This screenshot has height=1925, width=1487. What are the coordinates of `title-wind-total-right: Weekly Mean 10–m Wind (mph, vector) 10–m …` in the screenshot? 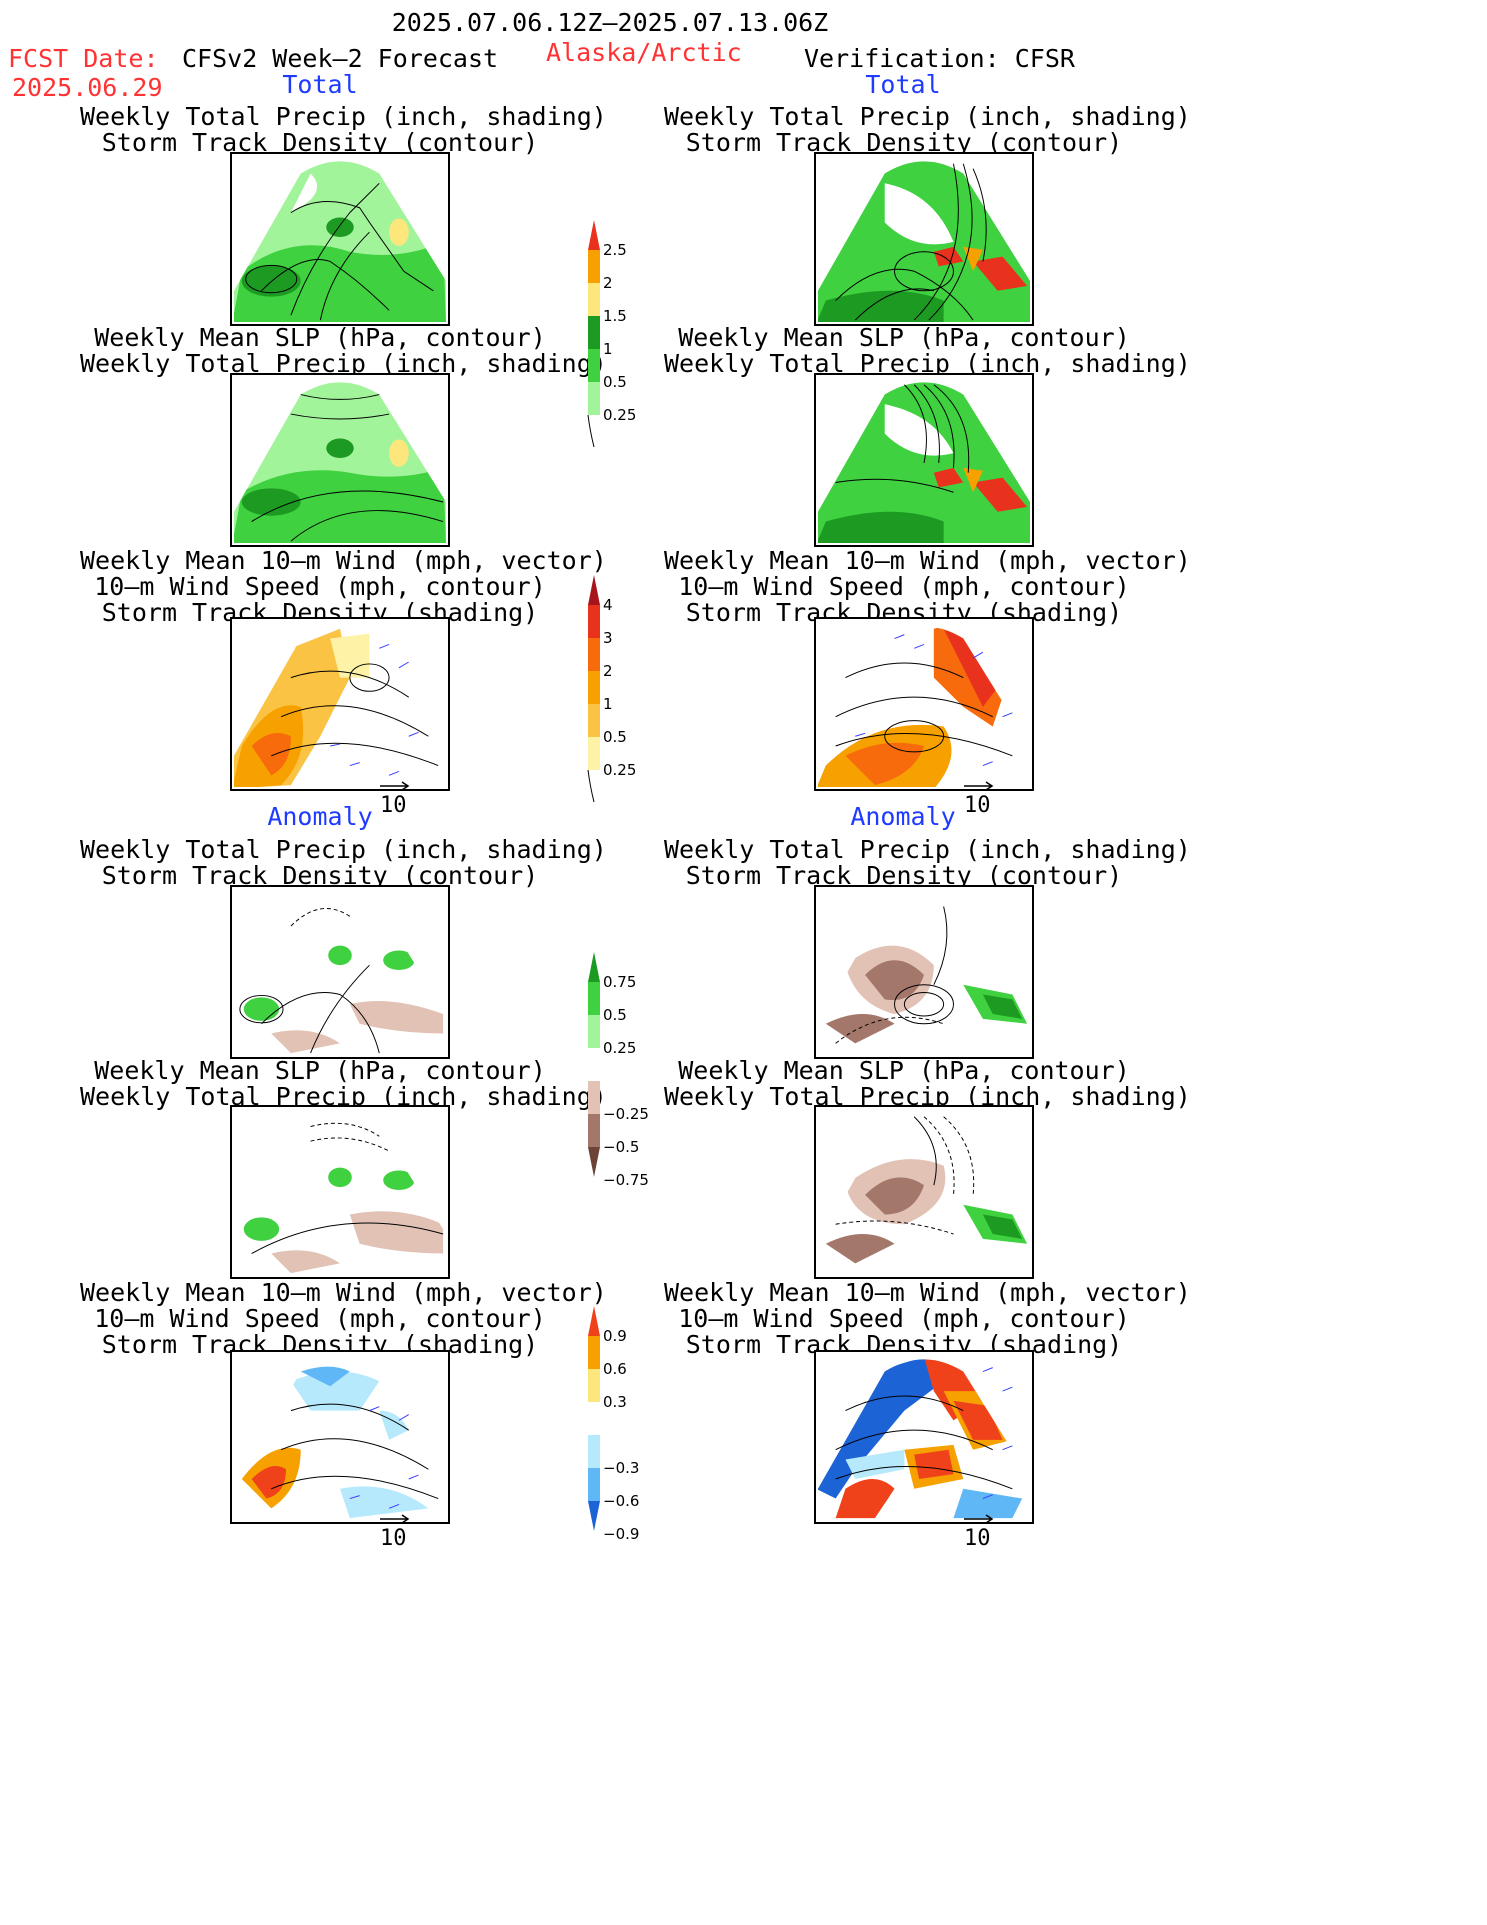 It's located at (927, 586).